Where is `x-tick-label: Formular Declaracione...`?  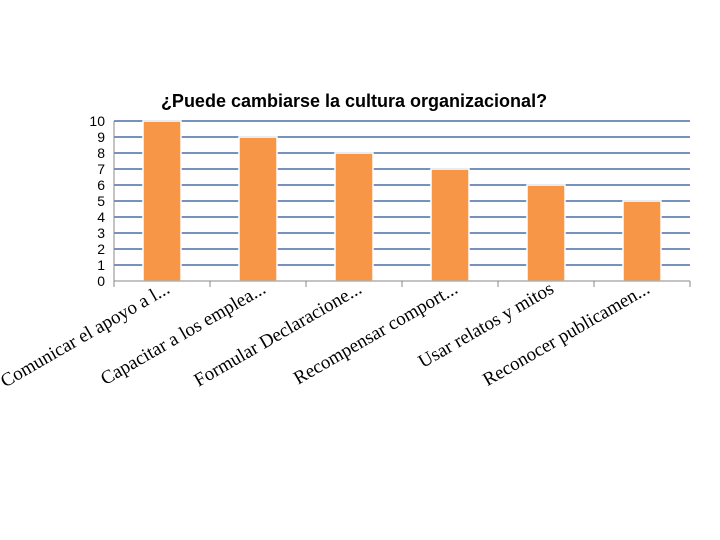 x-tick-label: Formular Declaracione... is located at coordinates (278, 334).